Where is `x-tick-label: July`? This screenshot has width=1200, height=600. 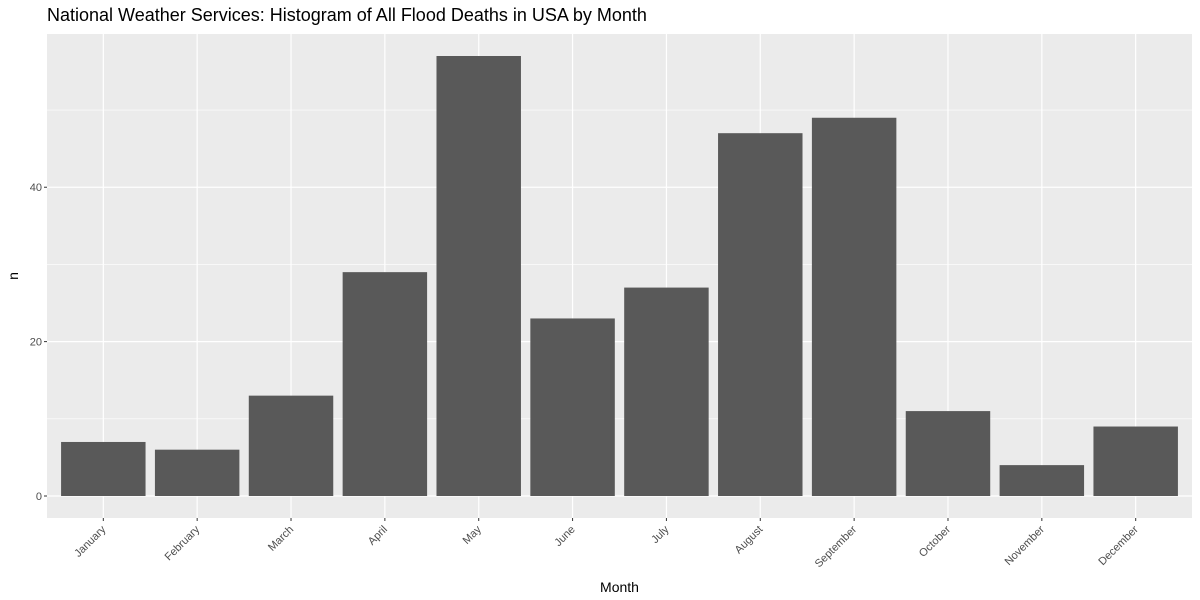 x-tick-label: July is located at coordinates (660, 534).